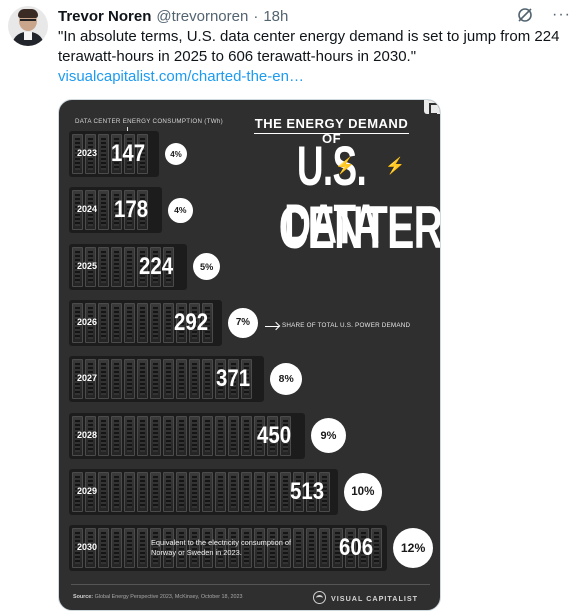 The width and height of the screenshot is (583, 614). I want to click on value-label: 224, so click(156, 266).